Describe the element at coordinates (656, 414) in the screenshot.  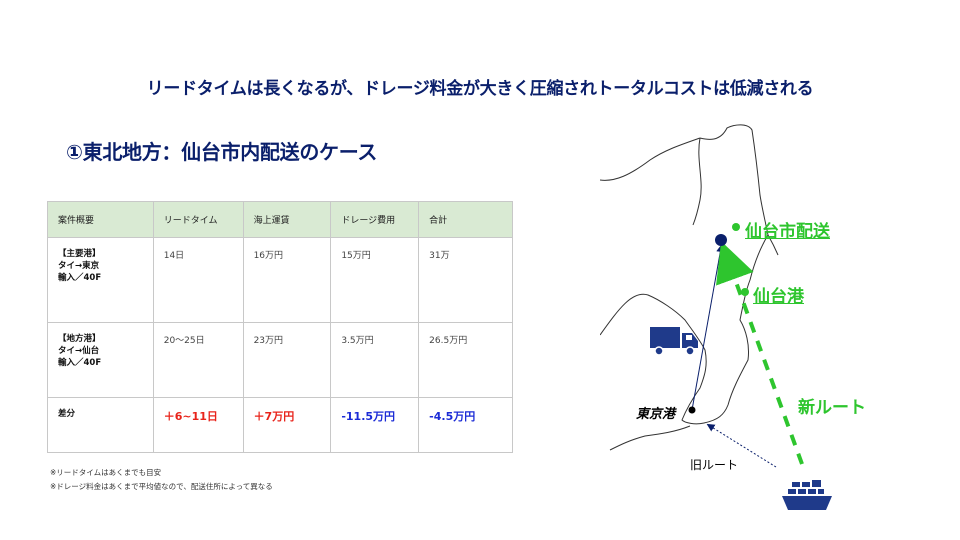
I see `label-tokyo-port: 東京港` at that location.